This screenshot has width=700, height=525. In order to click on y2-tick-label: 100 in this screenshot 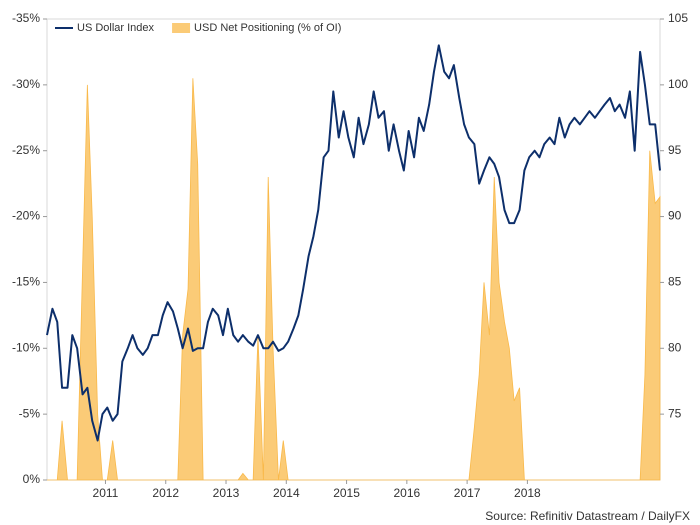, I will do `click(678, 84)`.